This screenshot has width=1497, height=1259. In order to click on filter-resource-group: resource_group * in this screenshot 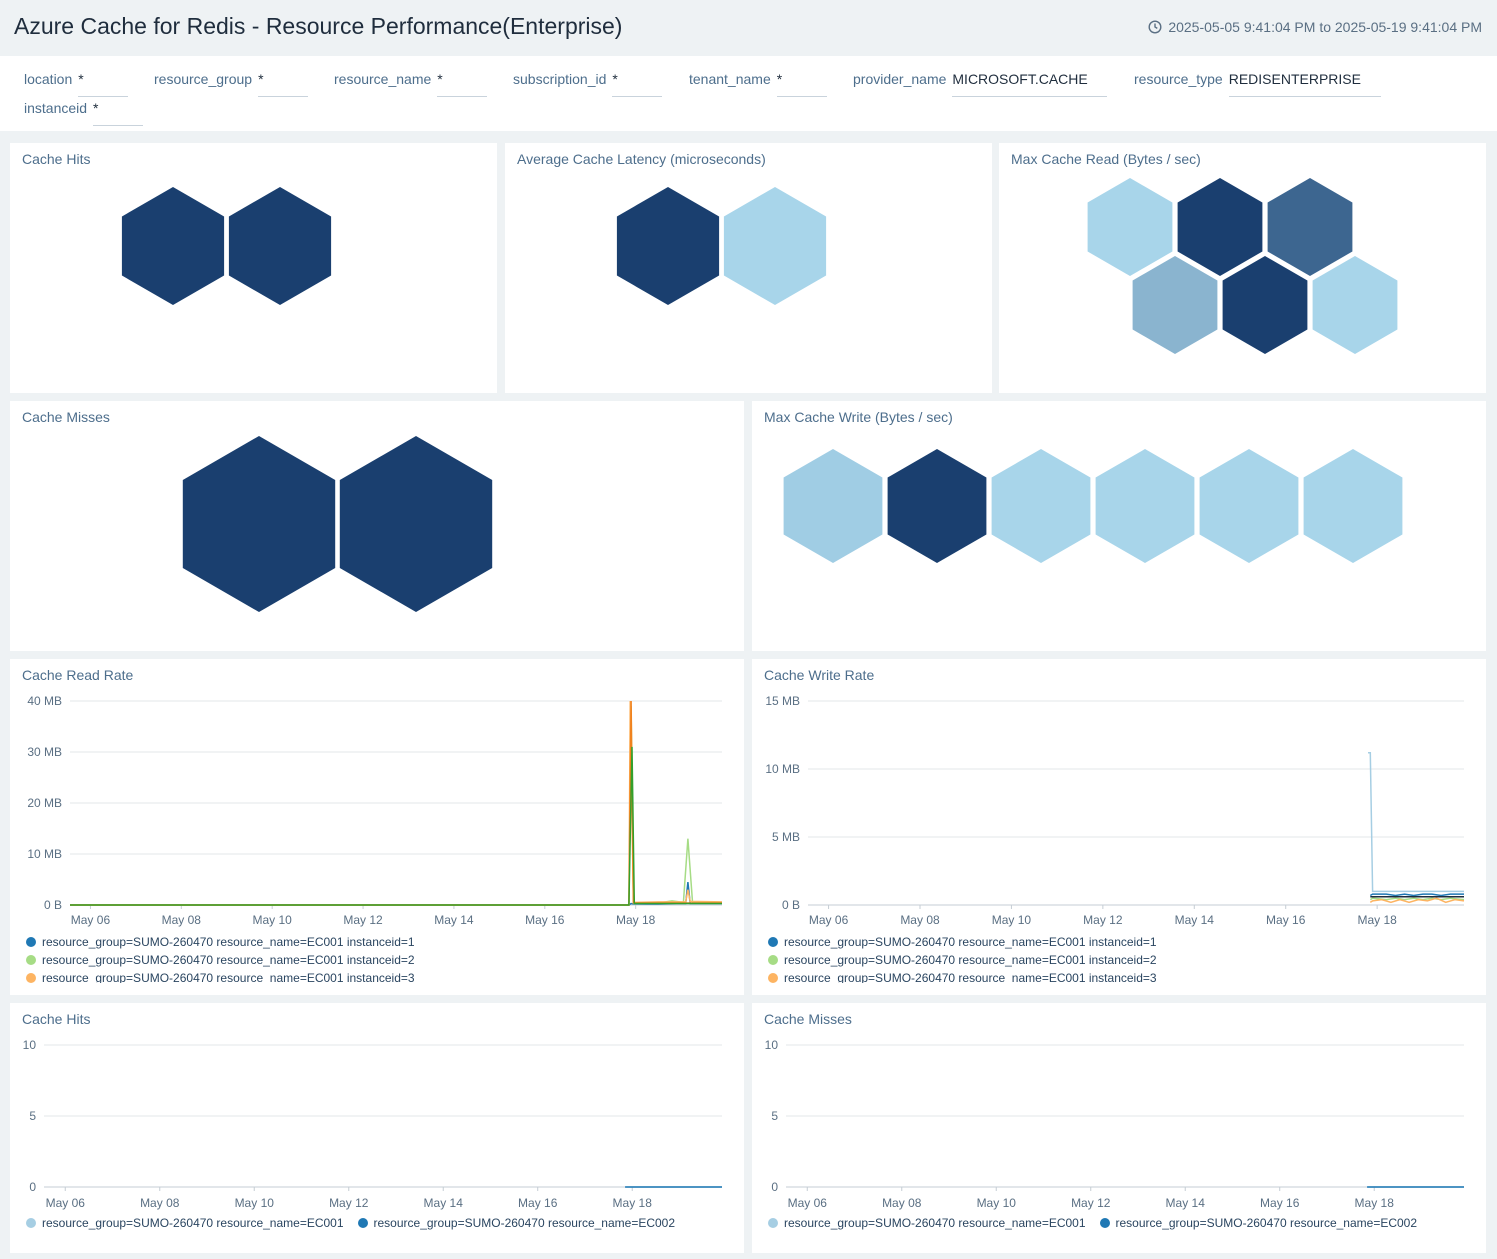, I will do `click(231, 83)`.